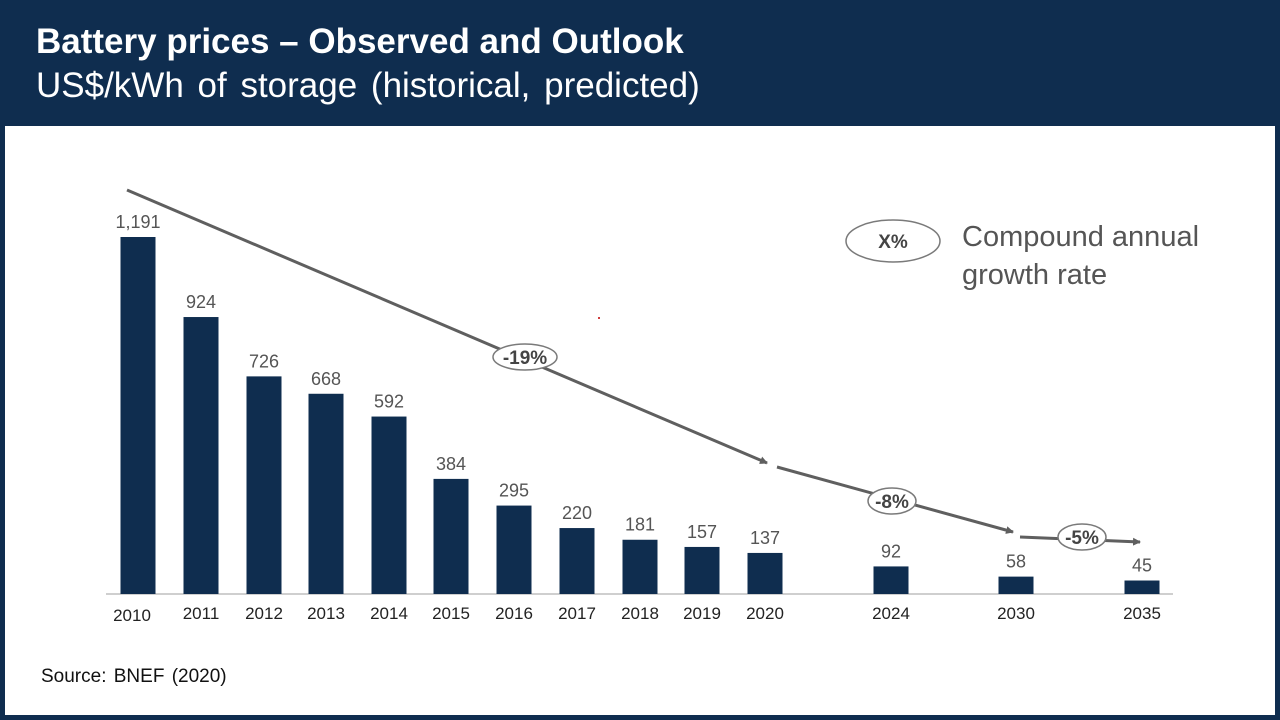 The image size is (1280, 720). Describe the element at coordinates (891, 613) in the screenshot. I see `x-tick-label: 2024` at that location.